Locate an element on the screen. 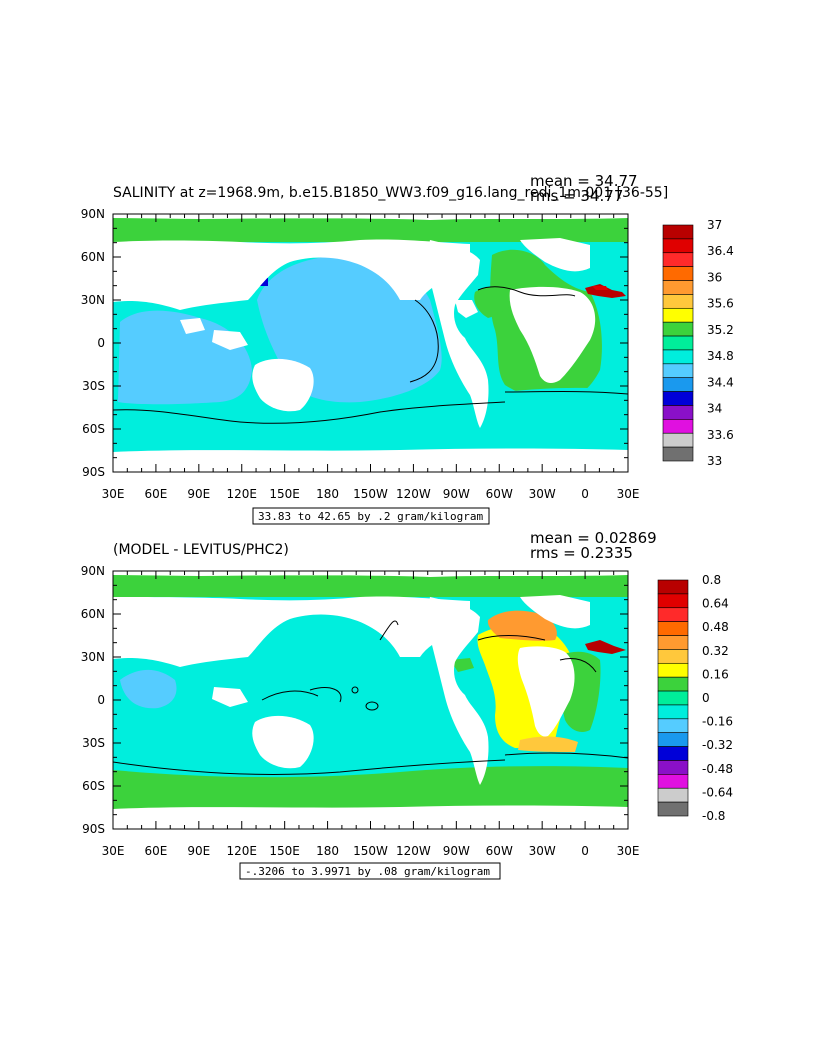  x-tick-label: 120E is located at coordinates (242, 494).